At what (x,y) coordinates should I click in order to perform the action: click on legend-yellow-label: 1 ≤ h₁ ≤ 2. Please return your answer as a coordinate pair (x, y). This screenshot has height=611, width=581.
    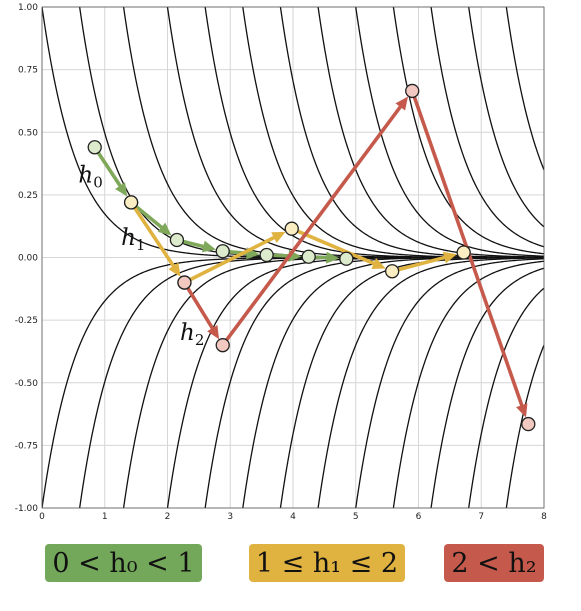
    Looking at the image, I should click on (327, 563).